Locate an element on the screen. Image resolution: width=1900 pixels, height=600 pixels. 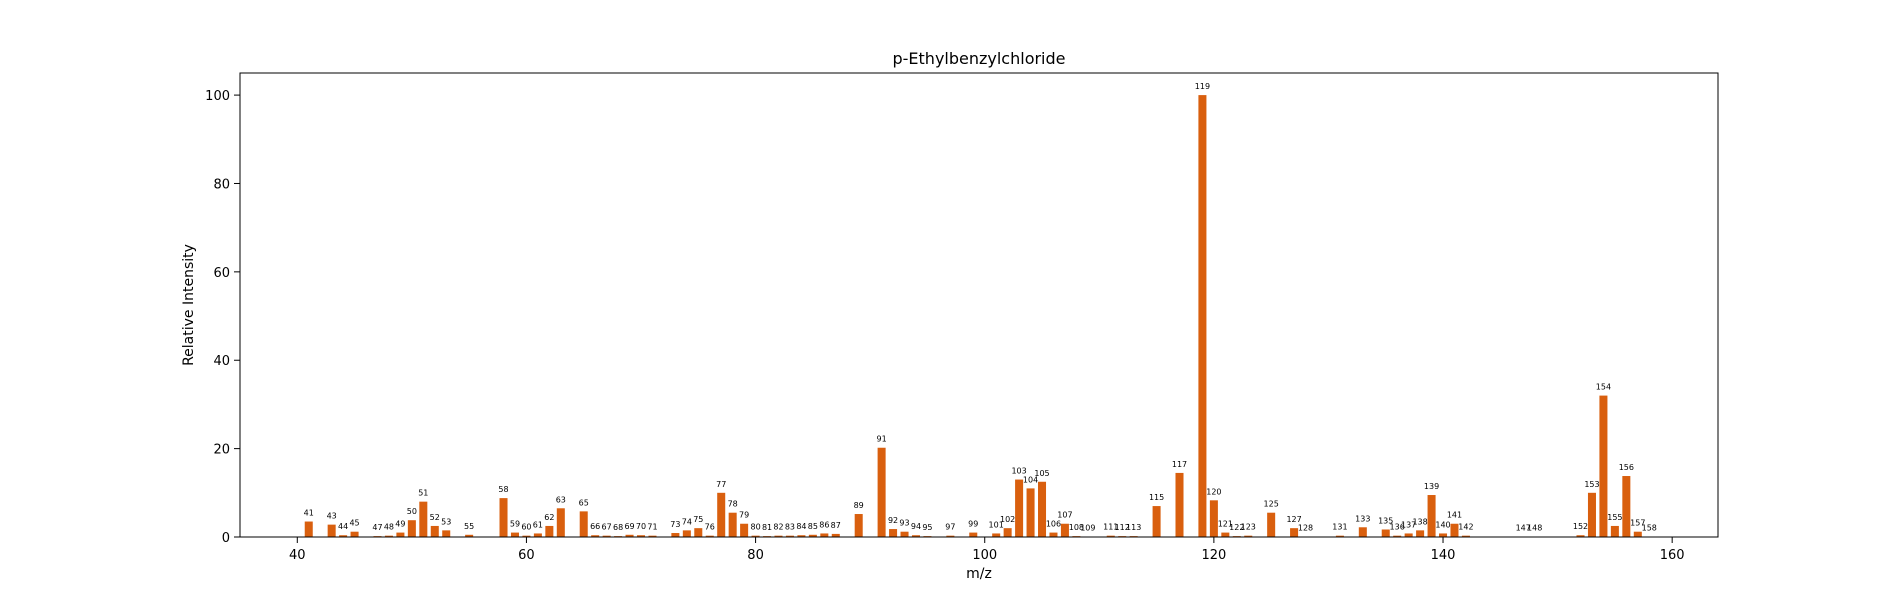
x-tick-label-100: 100 is located at coordinates (984, 555).